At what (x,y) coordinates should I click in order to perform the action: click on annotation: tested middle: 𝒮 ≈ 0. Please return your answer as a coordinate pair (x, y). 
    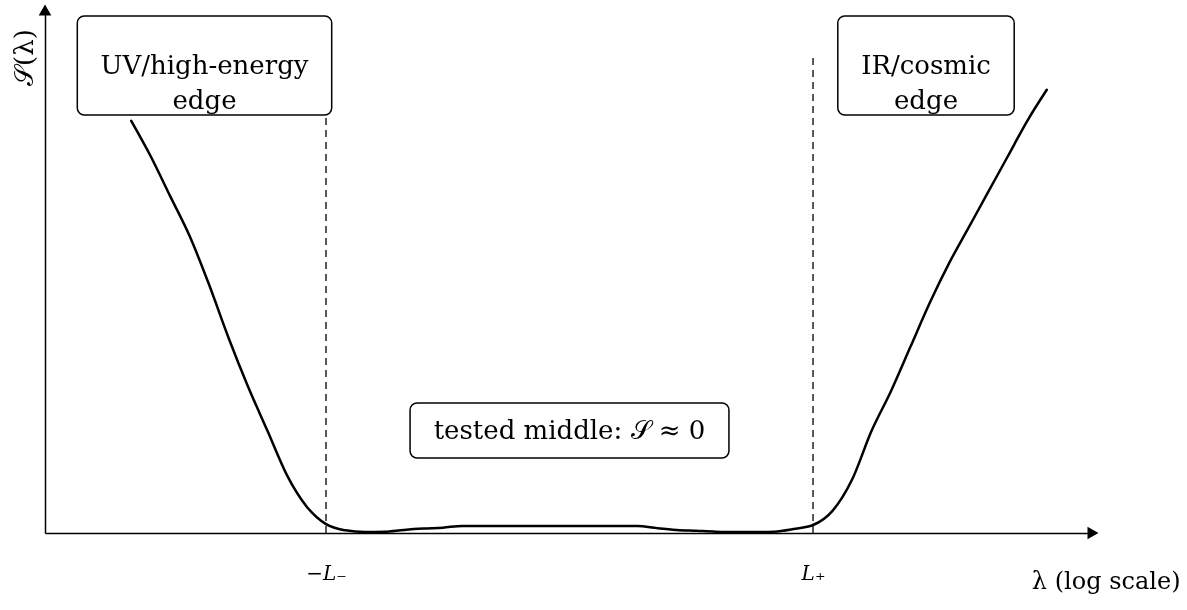
    Looking at the image, I should click on (569, 429).